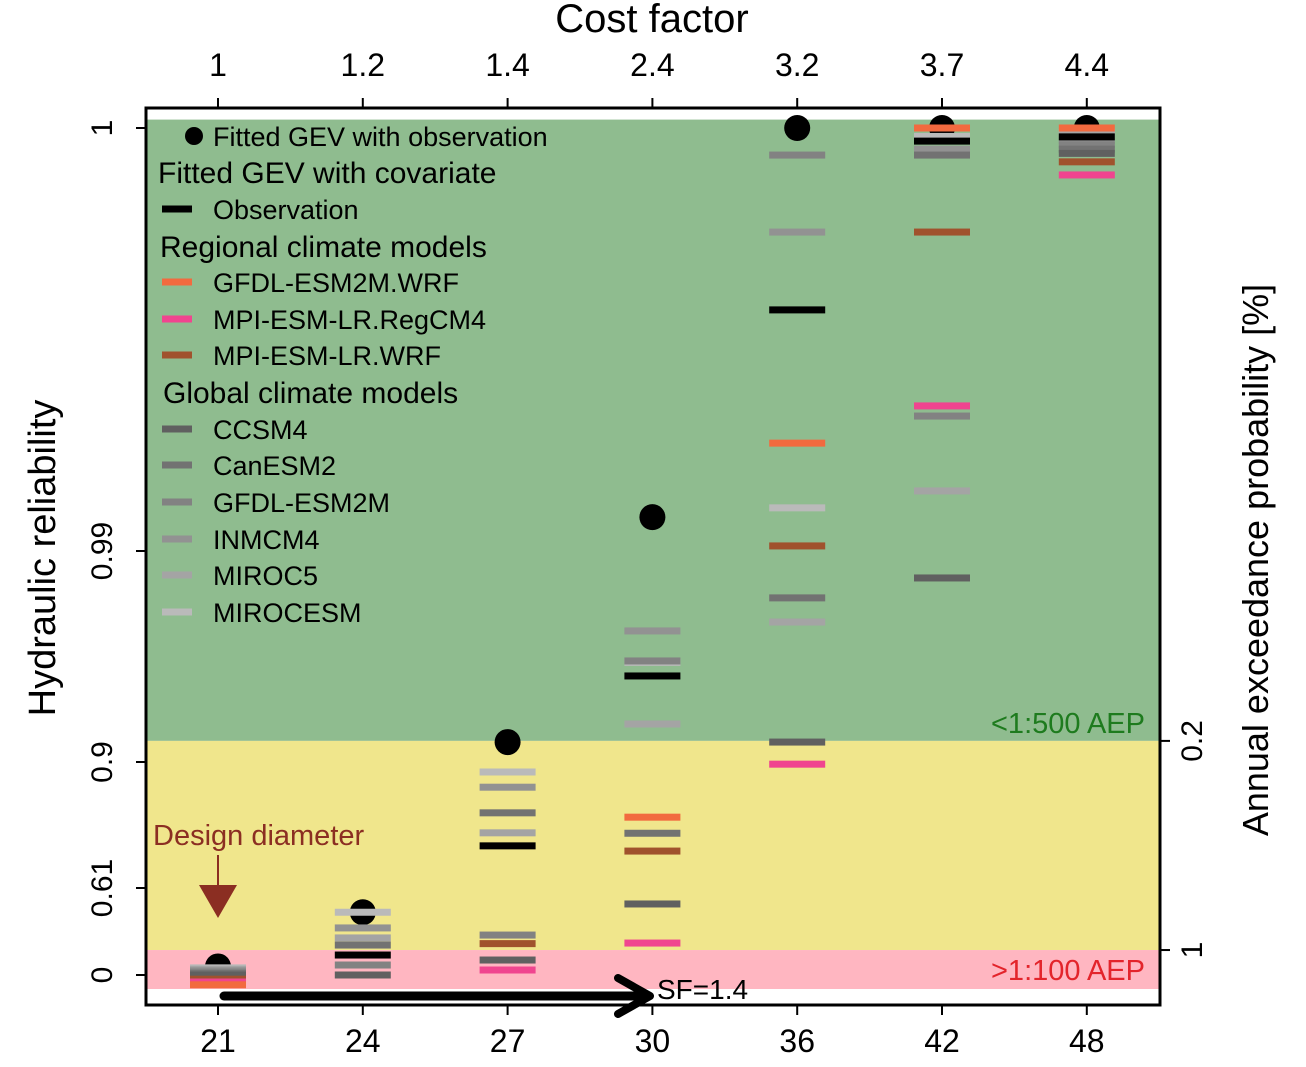 This screenshot has height=1067, width=1306. What do you see at coordinates (508, 1041) in the screenshot?
I see `bottom-tick-label: 27` at bounding box center [508, 1041].